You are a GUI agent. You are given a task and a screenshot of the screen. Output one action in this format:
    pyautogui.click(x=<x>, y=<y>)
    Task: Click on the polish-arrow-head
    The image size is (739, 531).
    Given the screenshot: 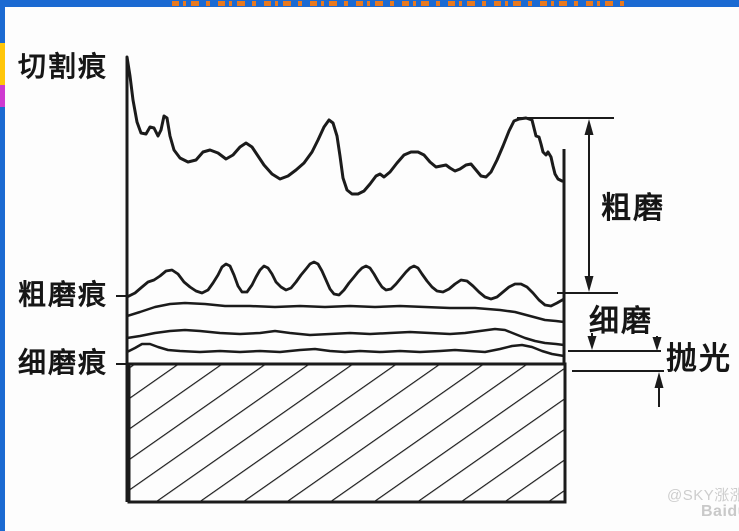 What is the action you would take?
    pyautogui.click(x=659, y=380)
    